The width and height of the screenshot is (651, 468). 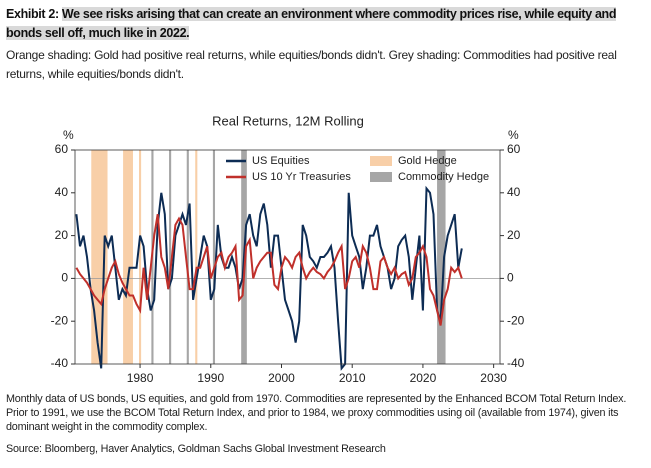 I want to click on y2-tick-label: -20, so click(x=516, y=320).